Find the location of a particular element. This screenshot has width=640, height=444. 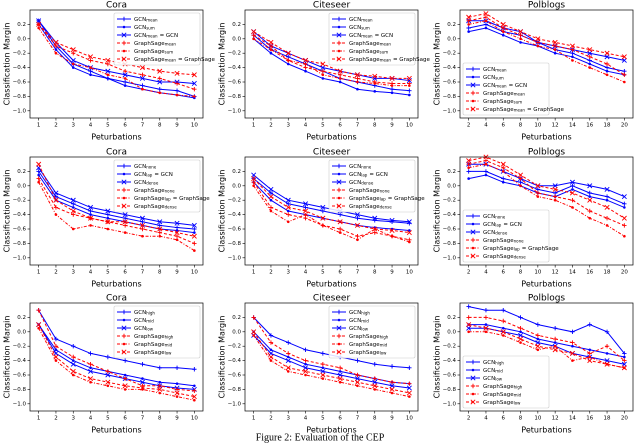

x-tick-label: 16 is located at coordinates (589, 419).